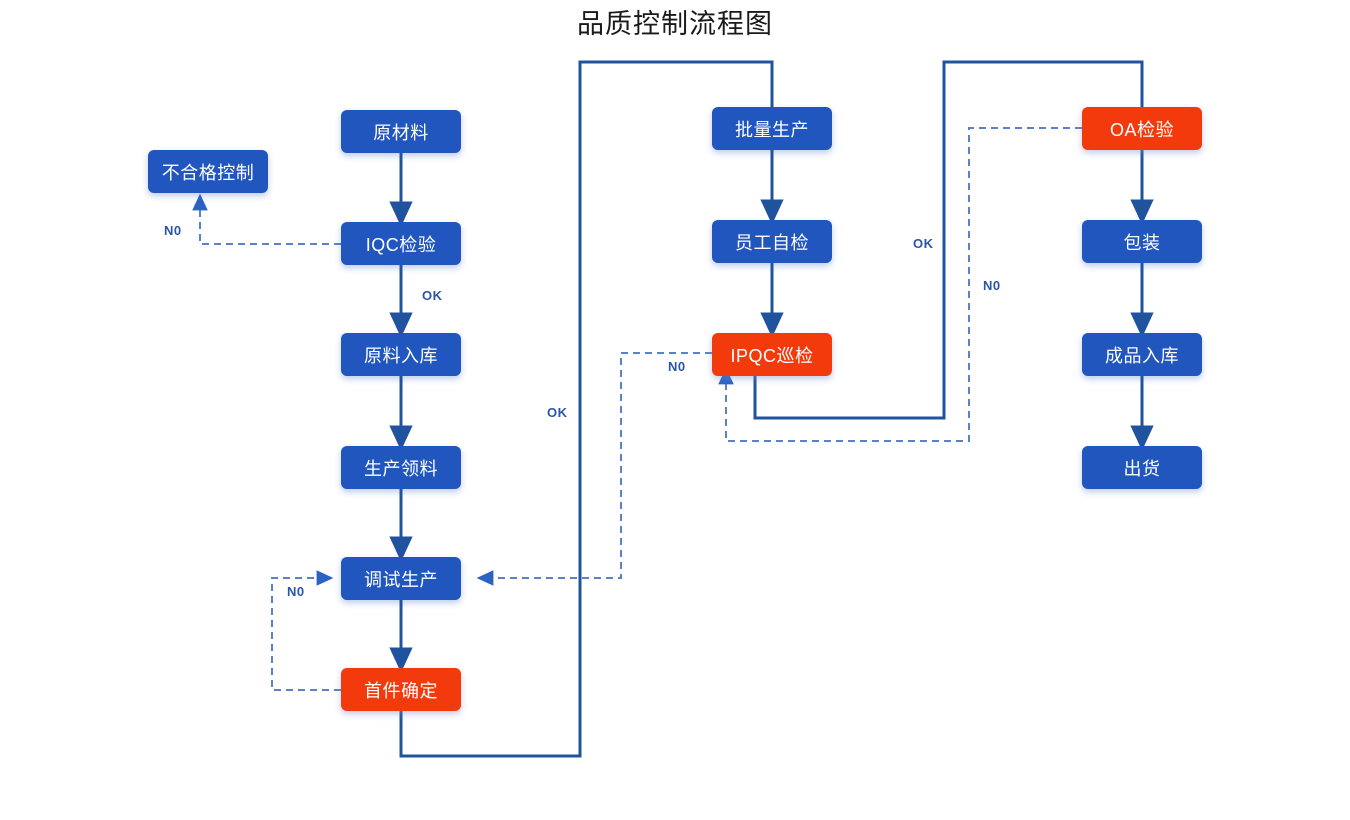 The image size is (1350, 820). I want to click on node-material-in: 原料入库, so click(401, 354).